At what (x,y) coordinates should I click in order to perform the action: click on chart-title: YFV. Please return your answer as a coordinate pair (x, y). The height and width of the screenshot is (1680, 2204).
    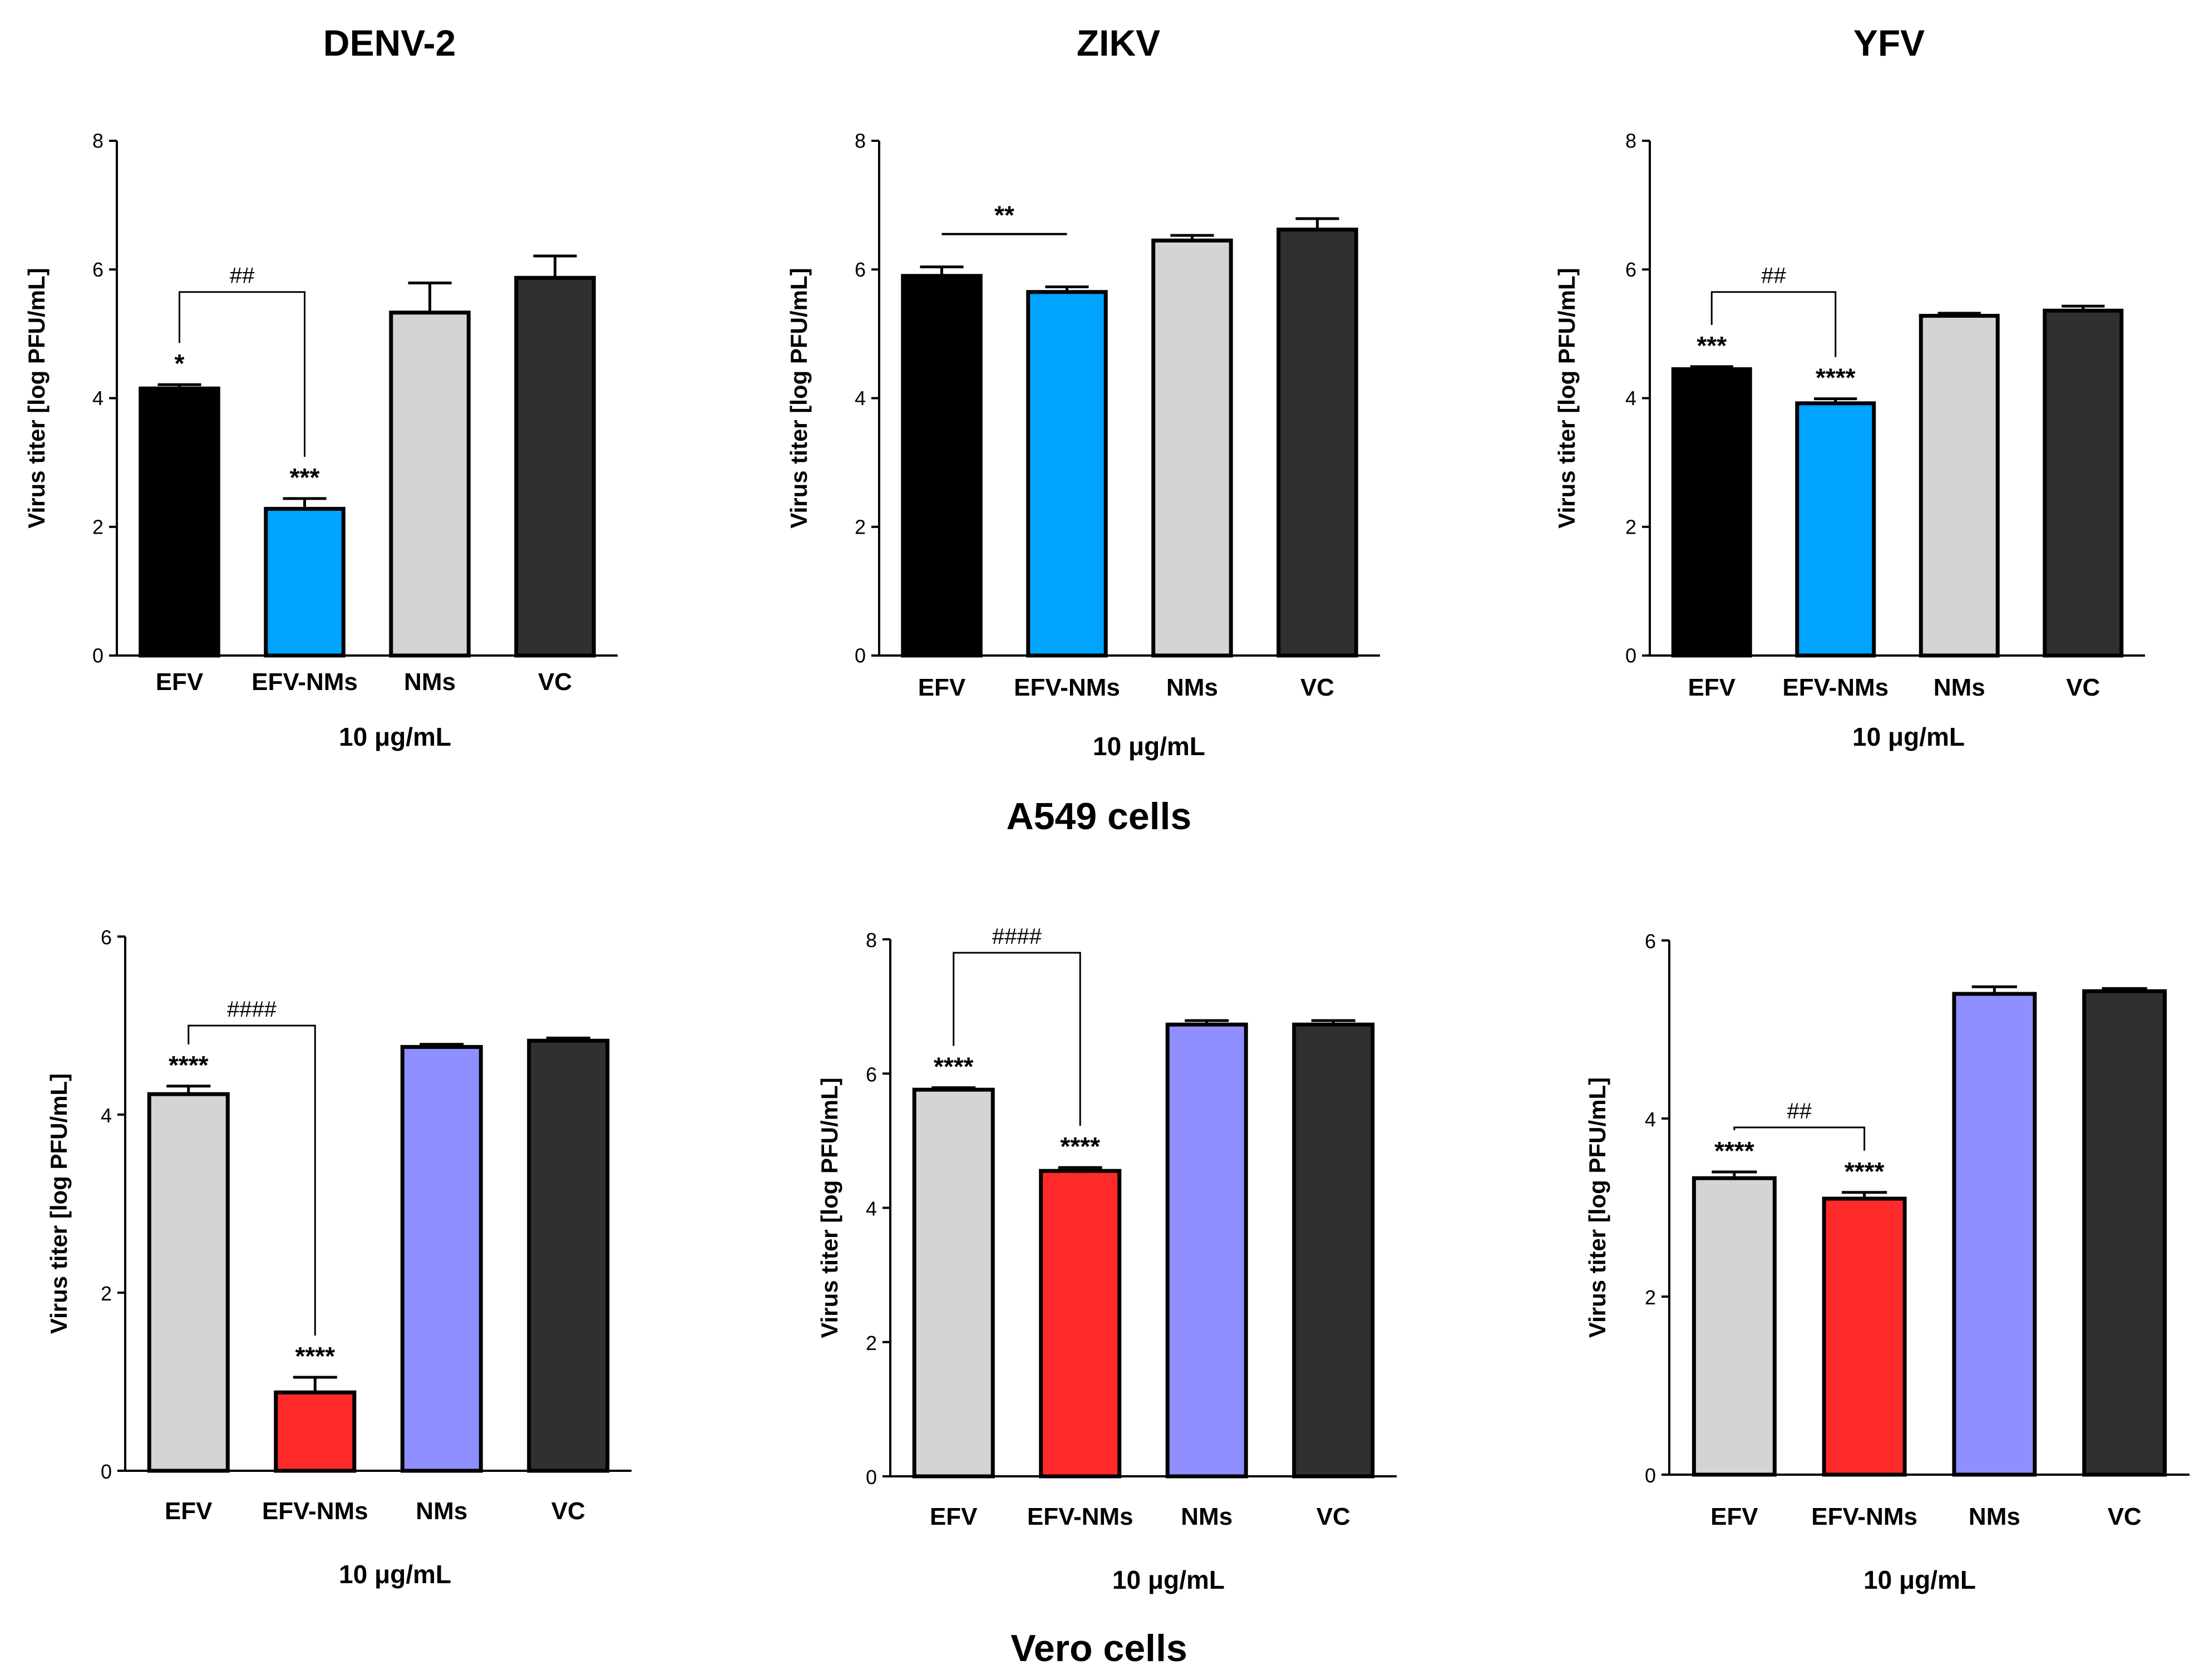
    Looking at the image, I should click on (1889, 43).